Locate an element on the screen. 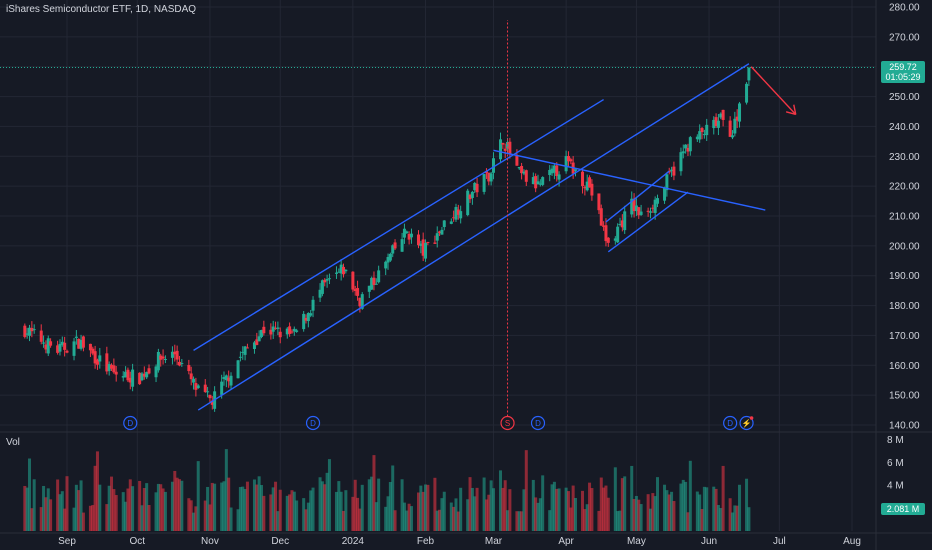  price-tick-label: 230.00 is located at coordinates (904, 157).